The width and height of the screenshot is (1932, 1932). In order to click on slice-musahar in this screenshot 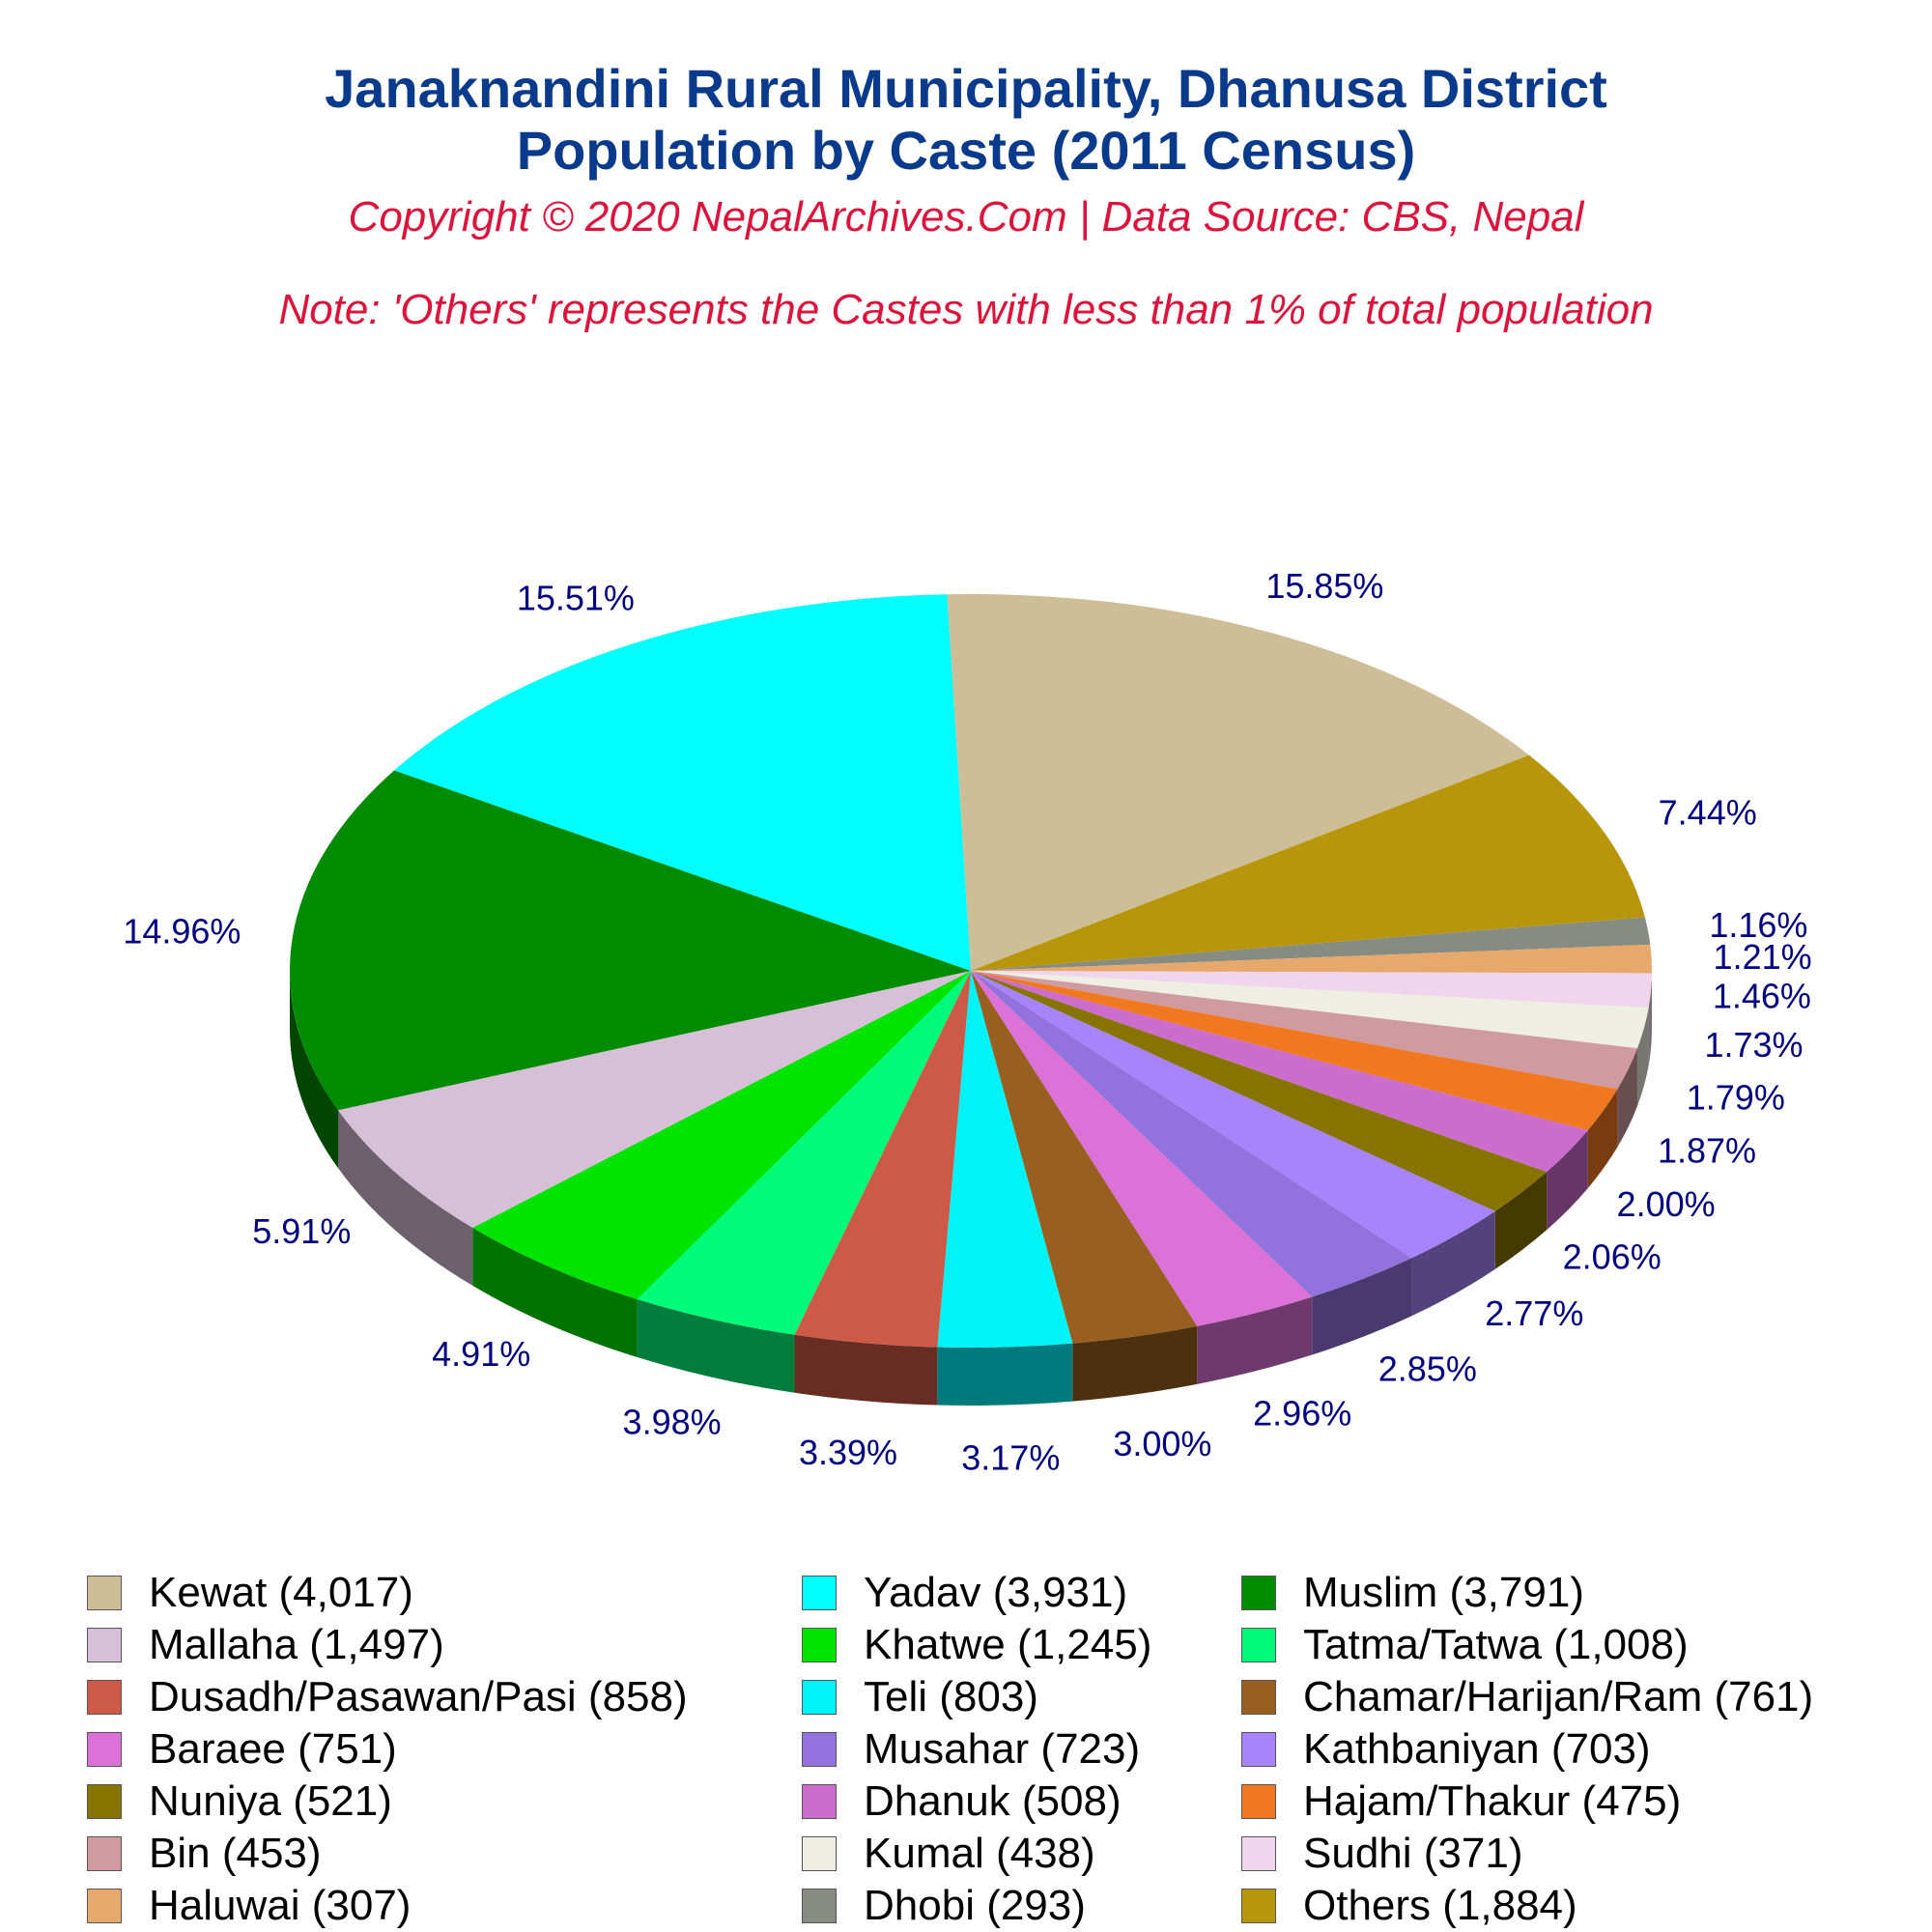, I will do `click(1191, 1134)`.